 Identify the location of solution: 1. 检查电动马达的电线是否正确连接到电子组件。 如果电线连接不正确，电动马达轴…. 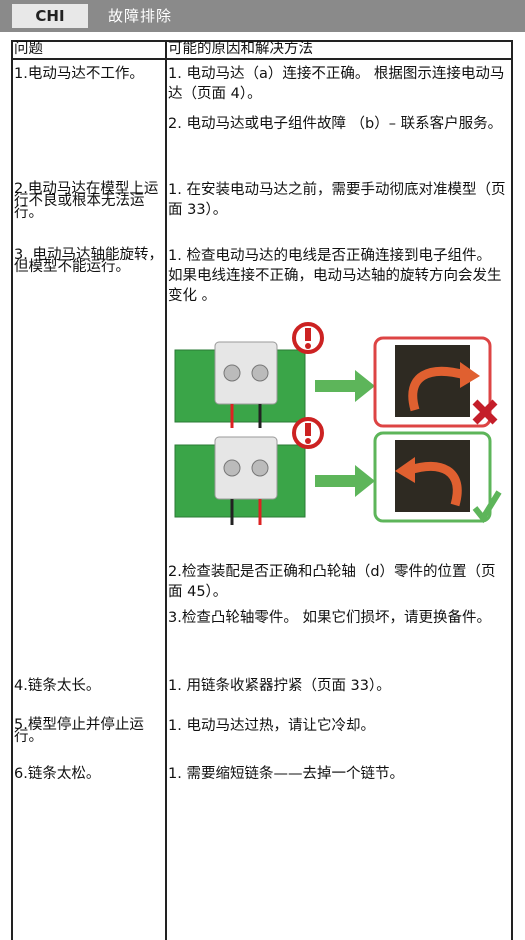
(335, 276).